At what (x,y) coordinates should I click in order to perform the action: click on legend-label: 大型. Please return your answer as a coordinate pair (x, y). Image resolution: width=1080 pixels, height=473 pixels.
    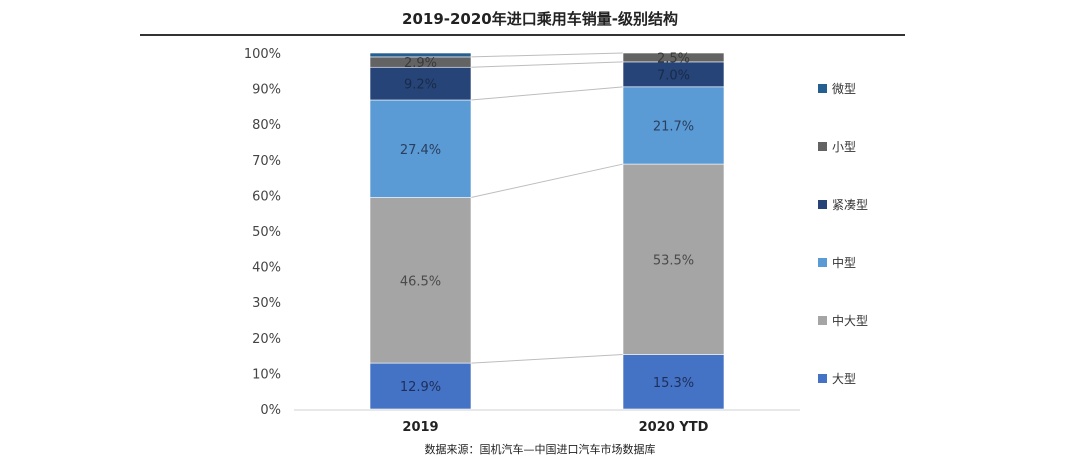
    Looking at the image, I should click on (844, 378).